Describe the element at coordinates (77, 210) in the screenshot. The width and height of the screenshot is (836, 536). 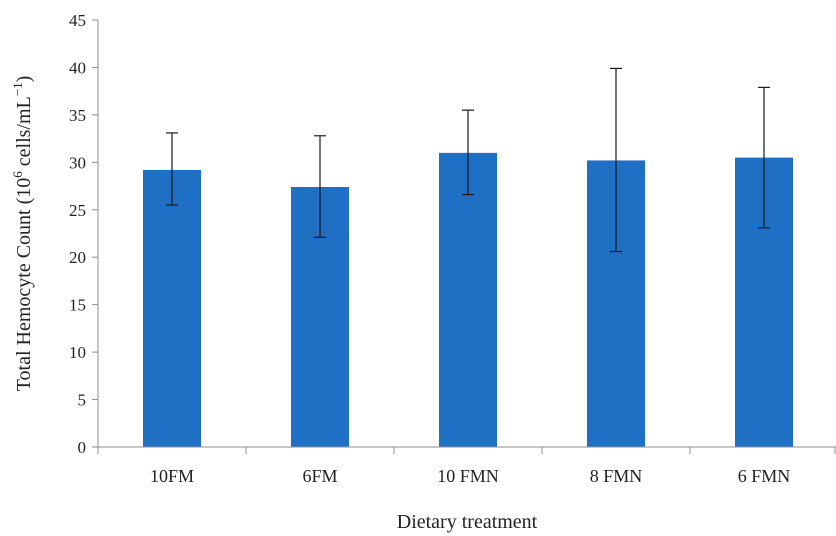
I see `y-tick-label: 25` at that location.